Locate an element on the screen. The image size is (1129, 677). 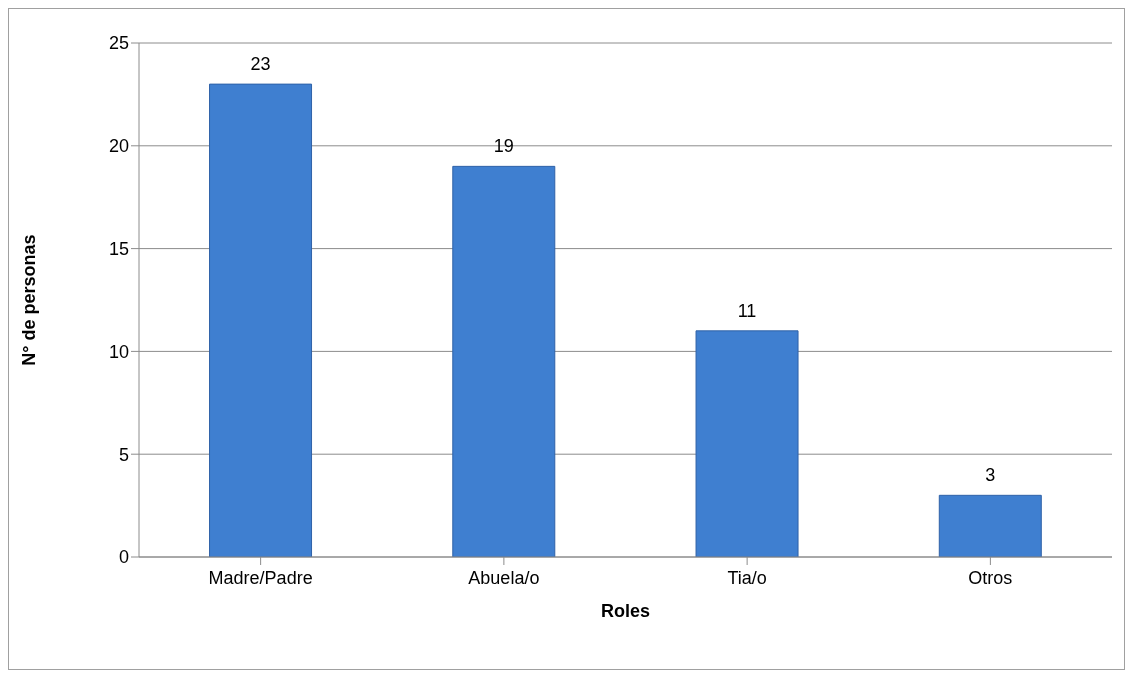
y-tick-label: 10 is located at coordinates (118, 351).